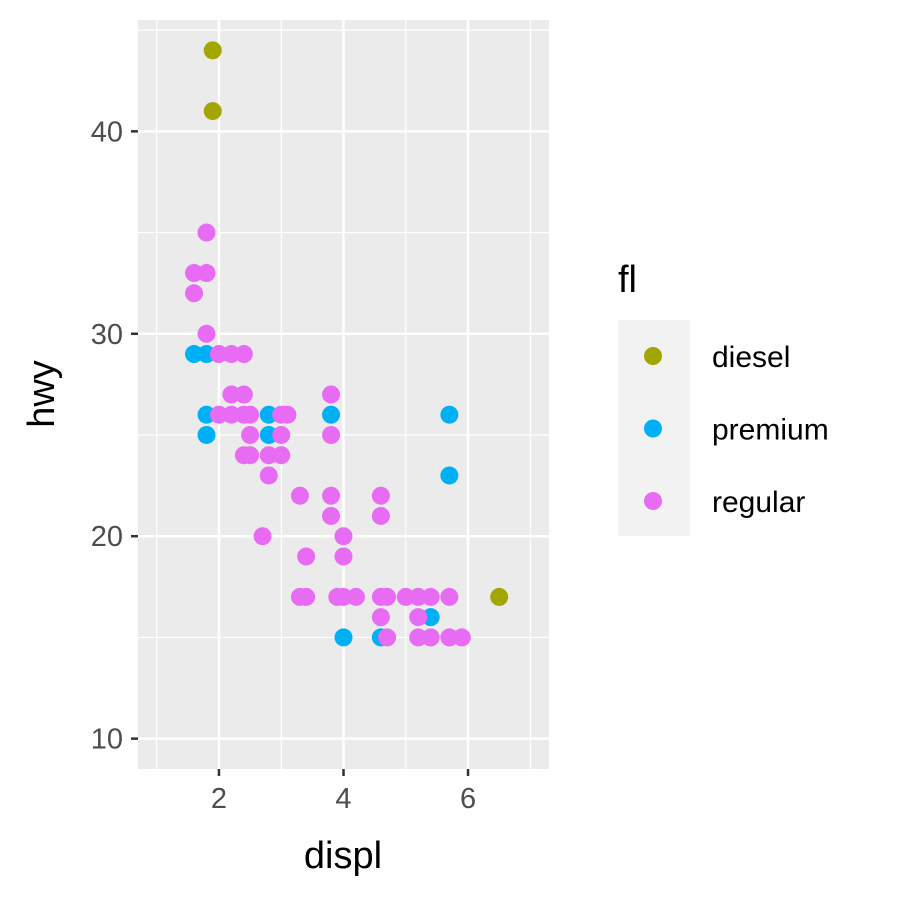 This screenshot has height=900, width=900. I want to click on x-tick-label: 4, so click(343, 799).